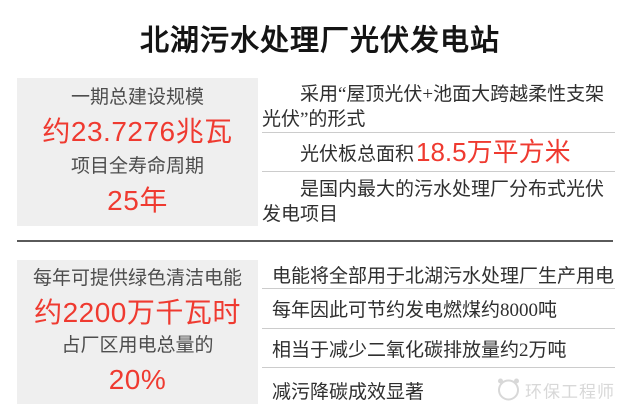 Image resolution: width=640 pixels, height=414 pixels. I want to click on watermark: 环保工程师, so click(556, 390).